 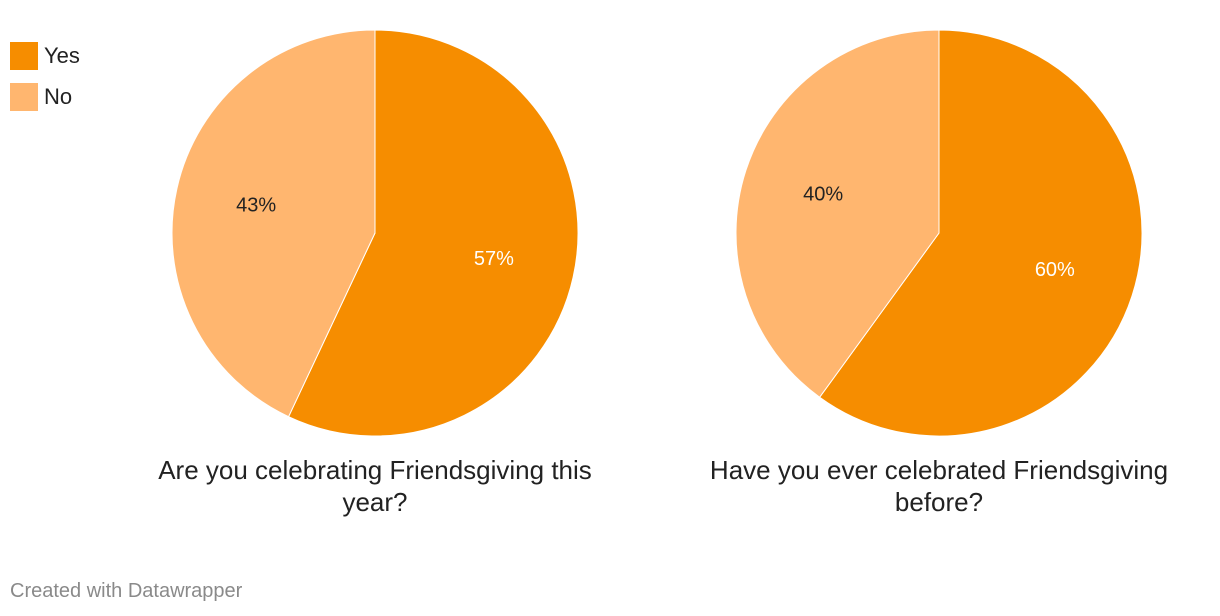 I want to click on slice-label: 43%, so click(x=256, y=206).